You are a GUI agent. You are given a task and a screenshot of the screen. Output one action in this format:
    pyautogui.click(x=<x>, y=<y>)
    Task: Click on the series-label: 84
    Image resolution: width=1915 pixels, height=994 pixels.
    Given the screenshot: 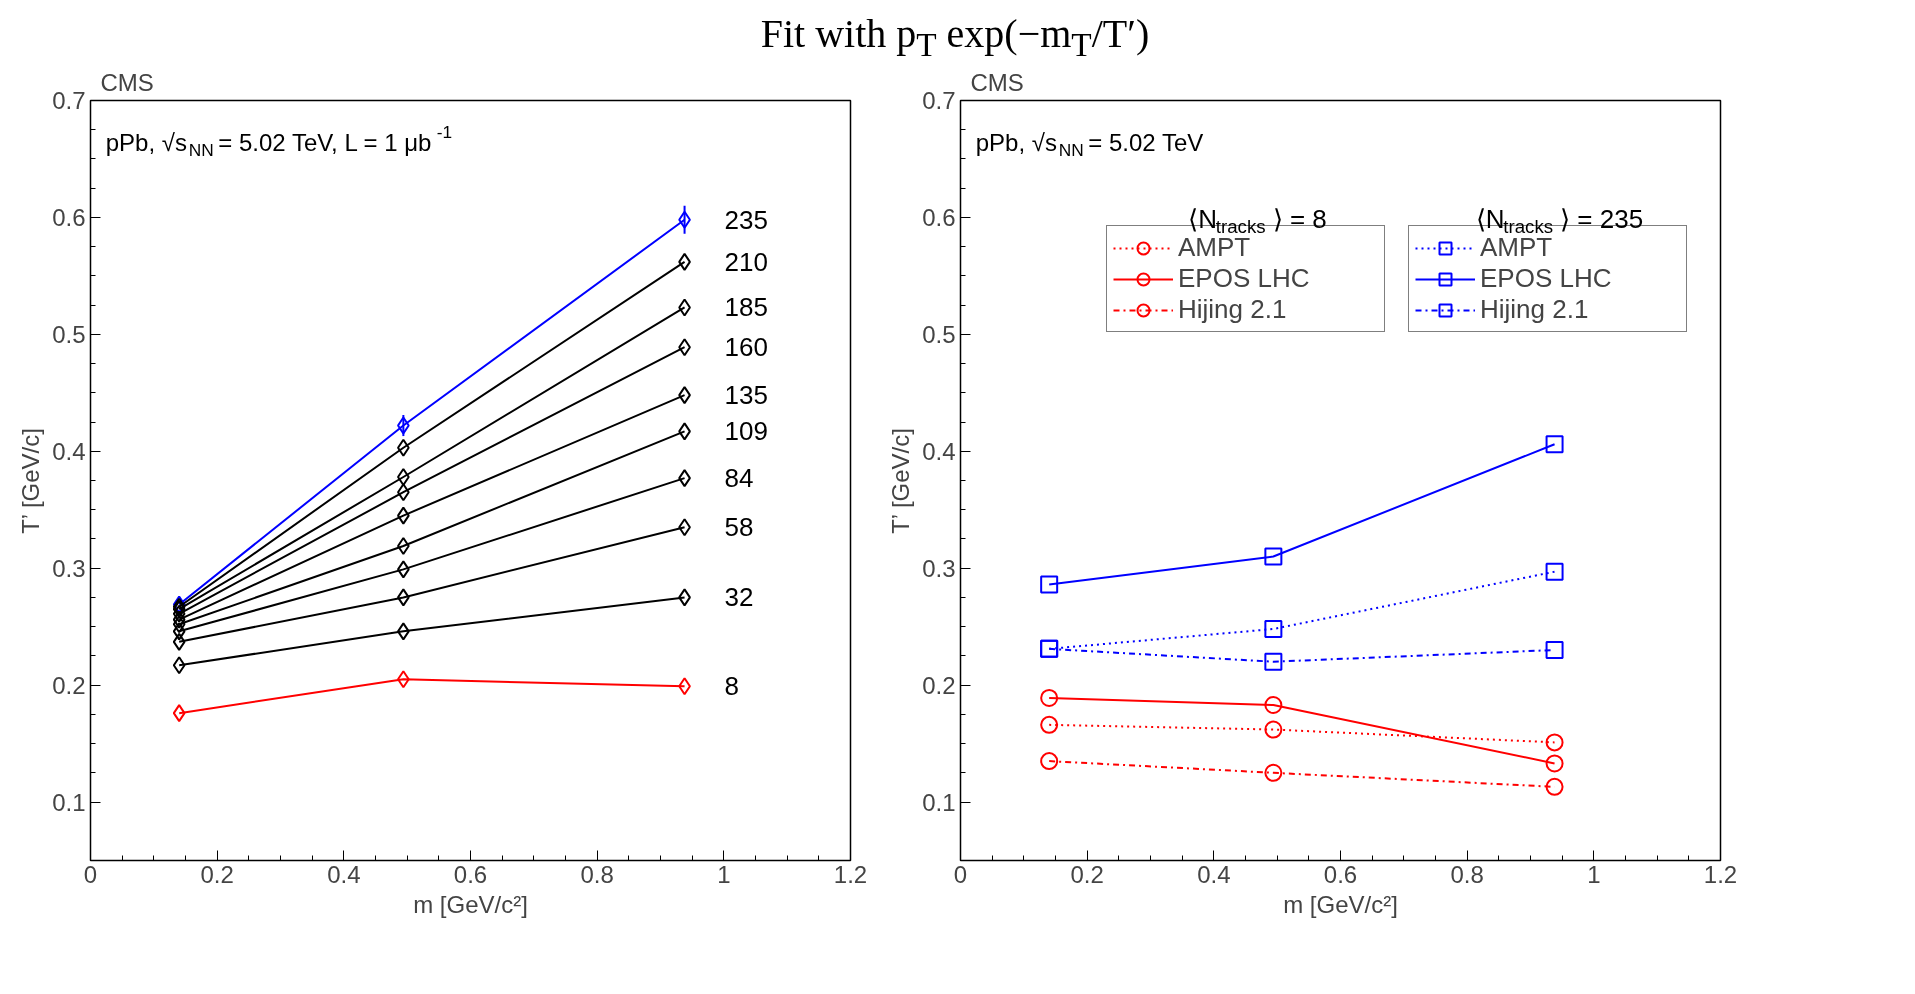 What is the action you would take?
    pyautogui.click(x=739, y=478)
    